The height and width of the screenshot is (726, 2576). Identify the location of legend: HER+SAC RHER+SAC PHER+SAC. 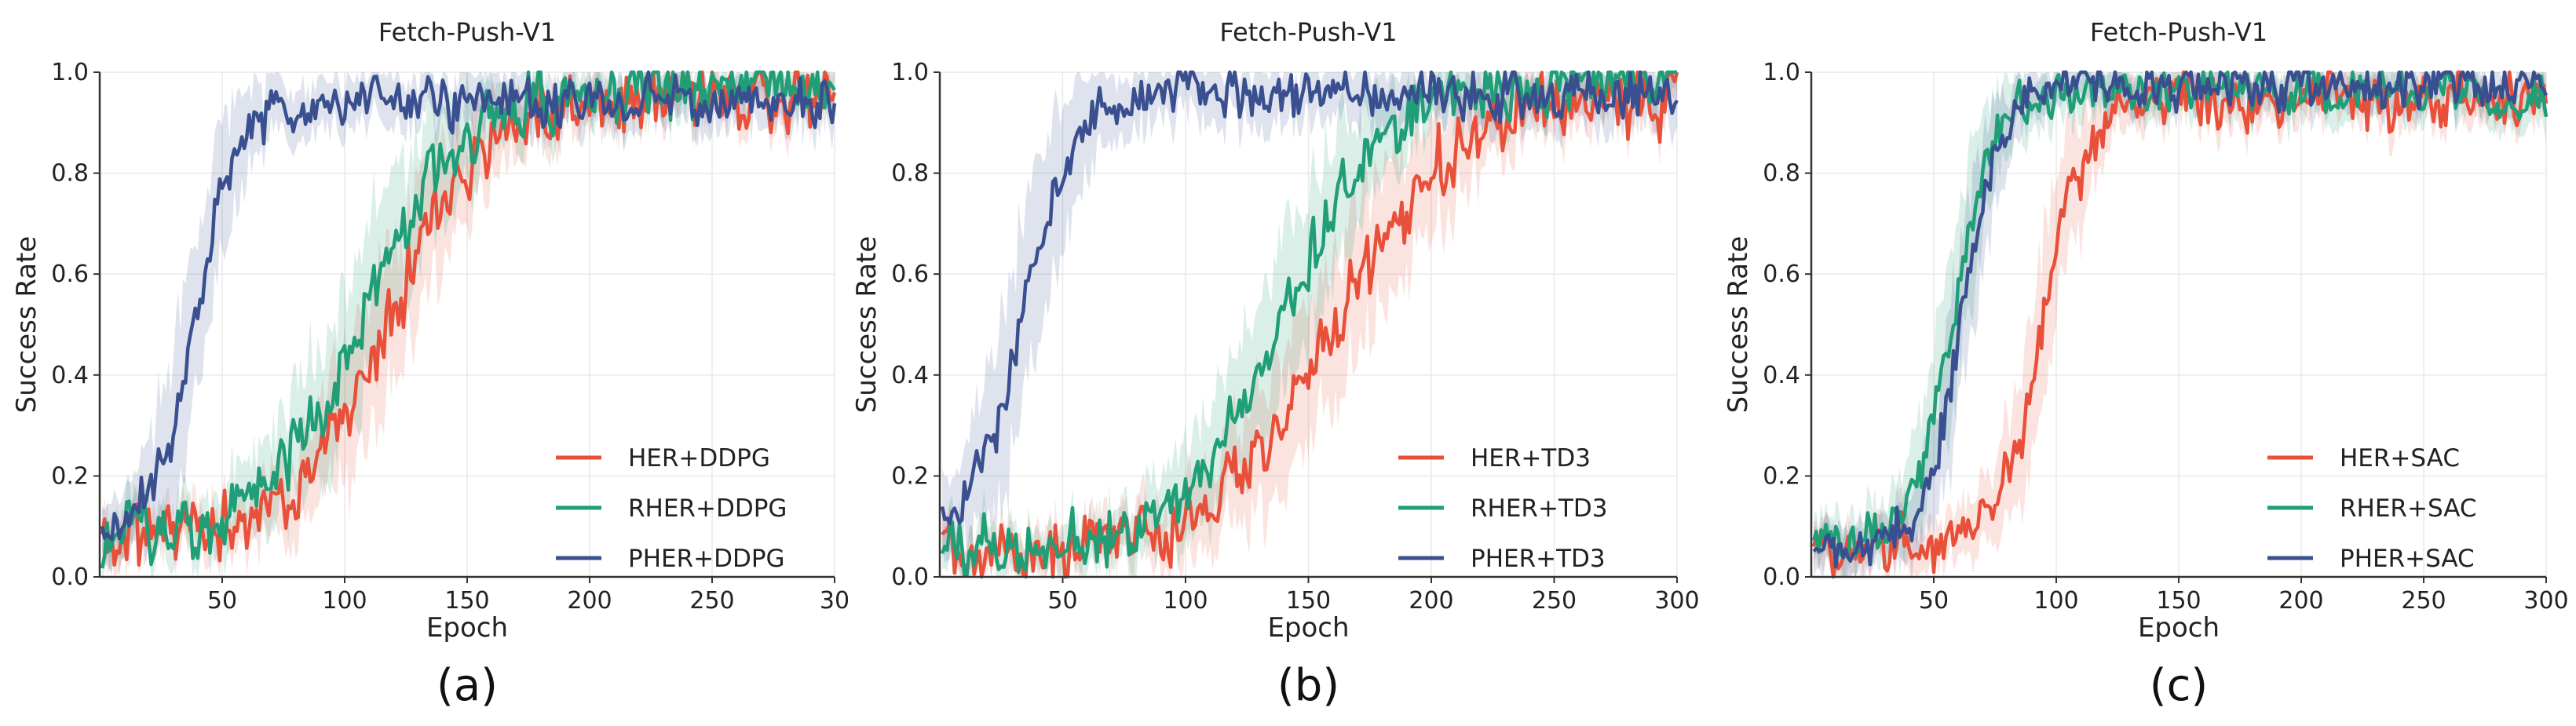
(2372, 508).